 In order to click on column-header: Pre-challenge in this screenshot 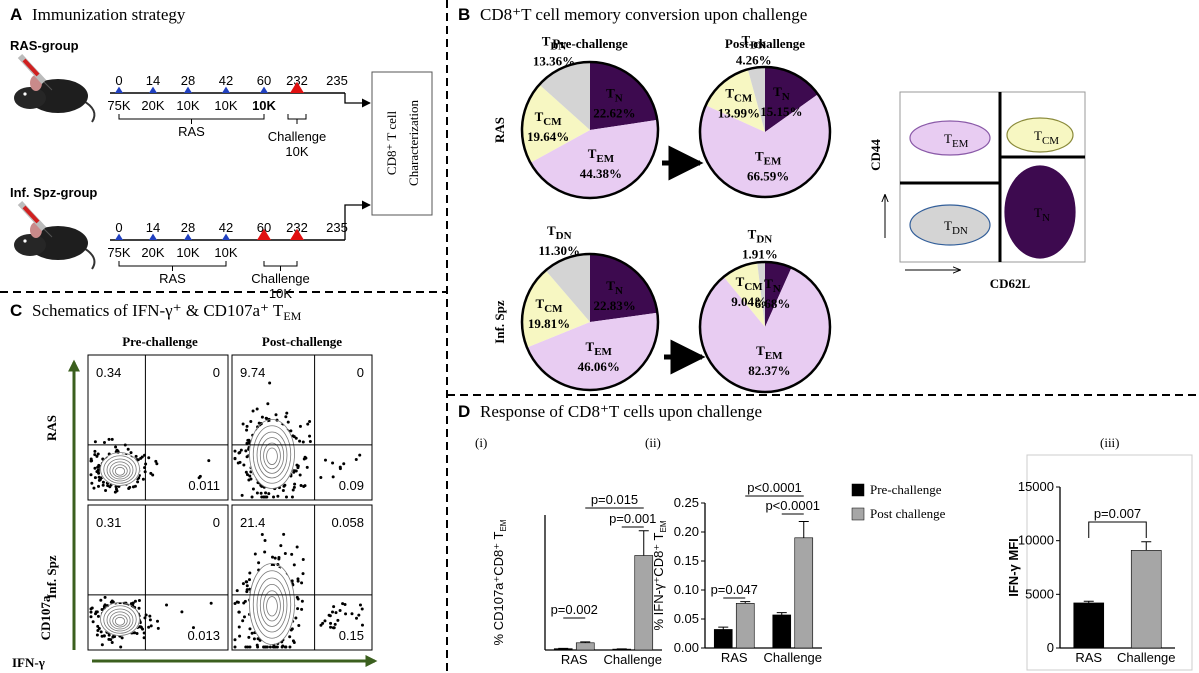, I will do `click(590, 43)`.